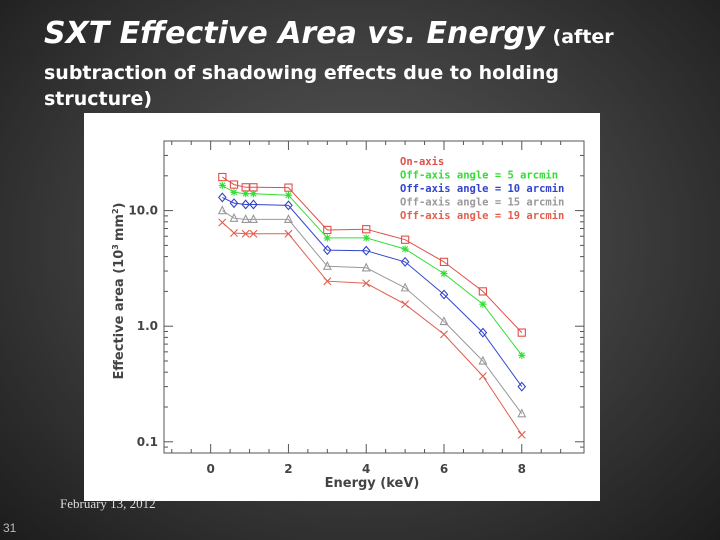 The image size is (720, 540). Describe the element at coordinates (422, 162) in the screenshot. I see `legend-entry: On-axis` at that location.